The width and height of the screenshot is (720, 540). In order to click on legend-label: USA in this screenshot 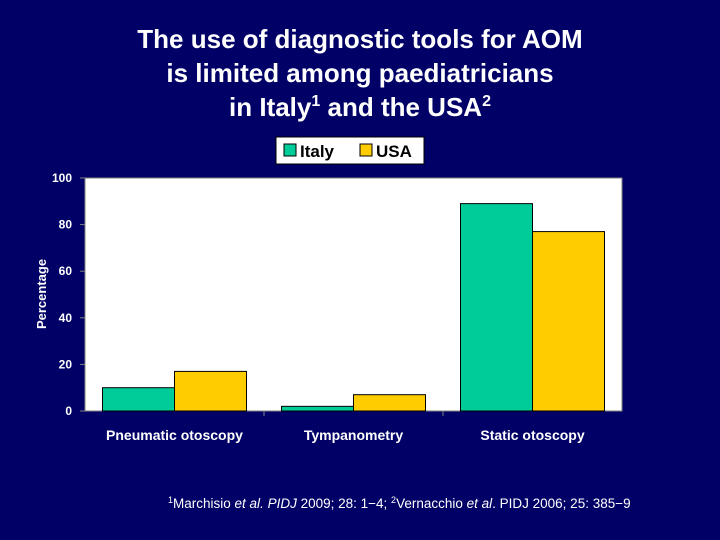, I will do `click(394, 151)`.